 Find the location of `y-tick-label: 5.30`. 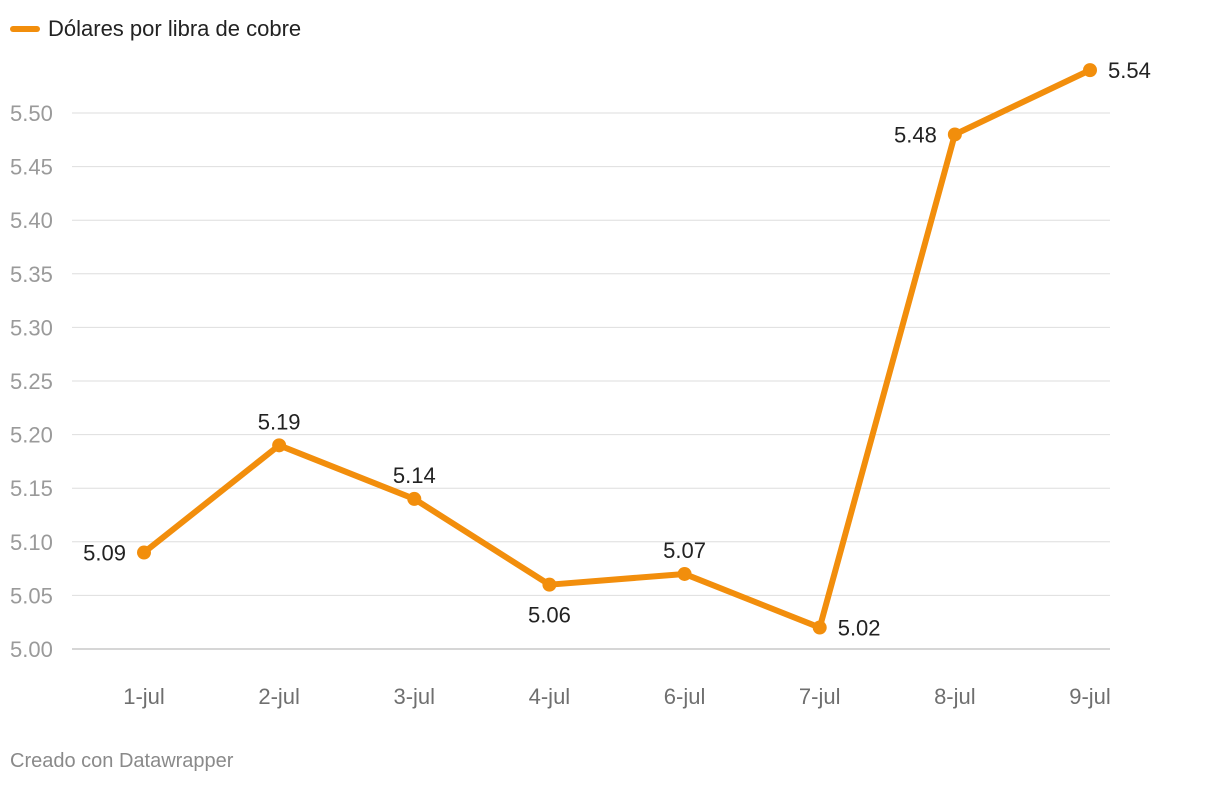

y-tick-label: 5.30 is located at coordinates (31, 327).